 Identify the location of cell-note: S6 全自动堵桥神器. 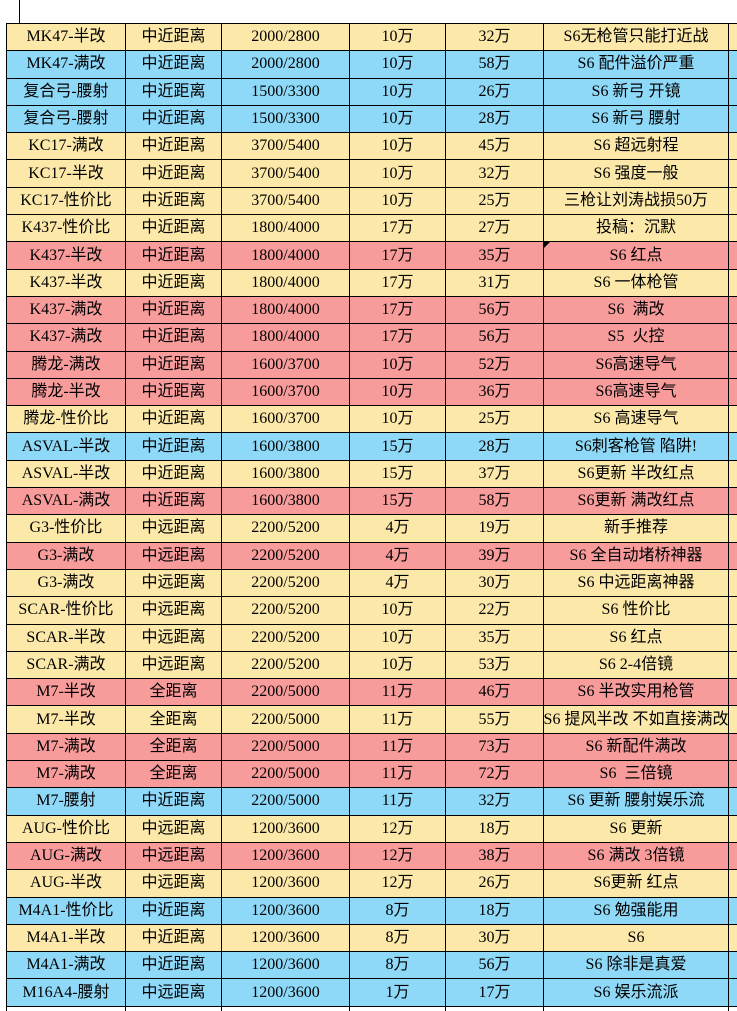
(636, 556).